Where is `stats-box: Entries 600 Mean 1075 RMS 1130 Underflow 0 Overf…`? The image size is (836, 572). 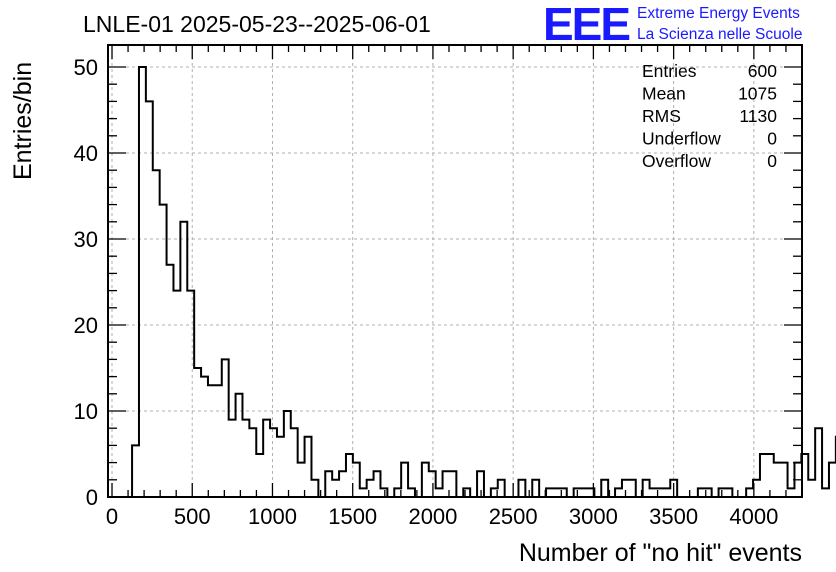
stats-box: Entries 600 Mean 1075 RMS 1130 Underflow 0 Overf… is located at coordinates (709, 116).